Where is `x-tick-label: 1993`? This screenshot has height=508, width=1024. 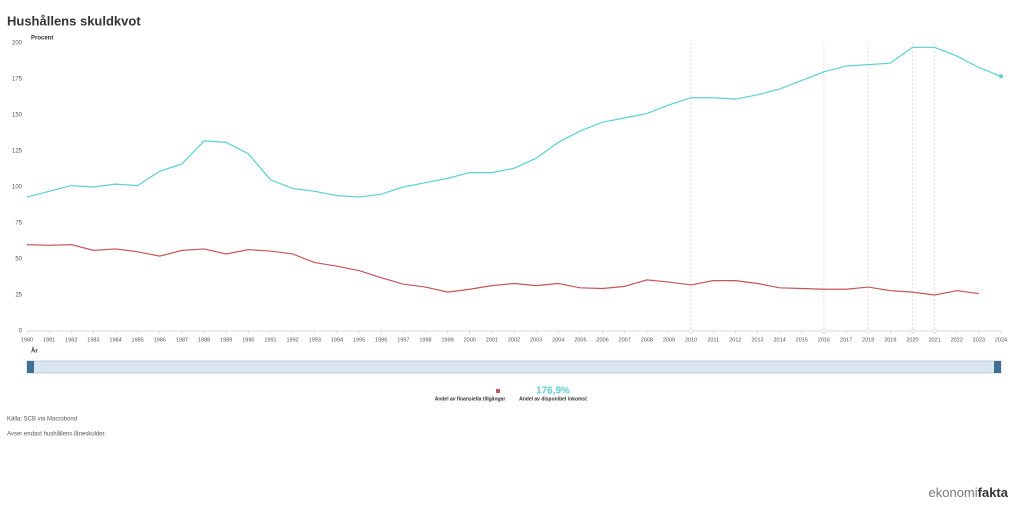
x-tick-label: 1993 is located at coordinates (315, 340).